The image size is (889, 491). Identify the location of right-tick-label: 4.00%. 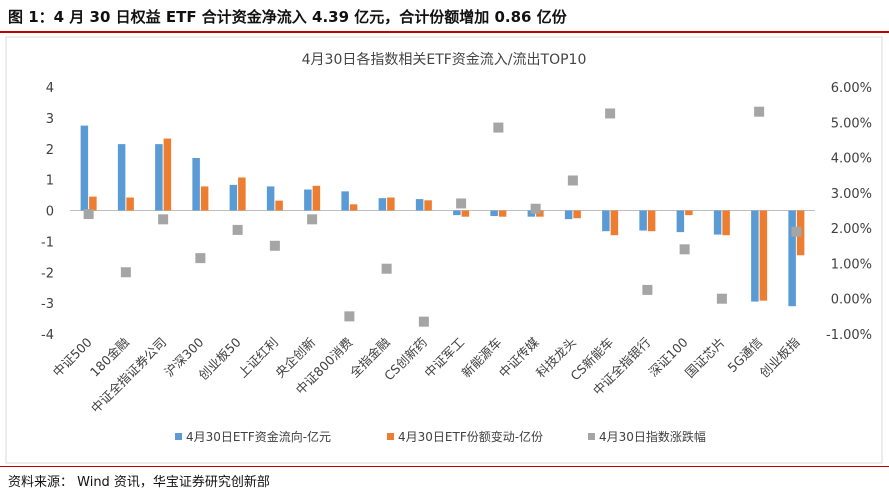
(851, 159).